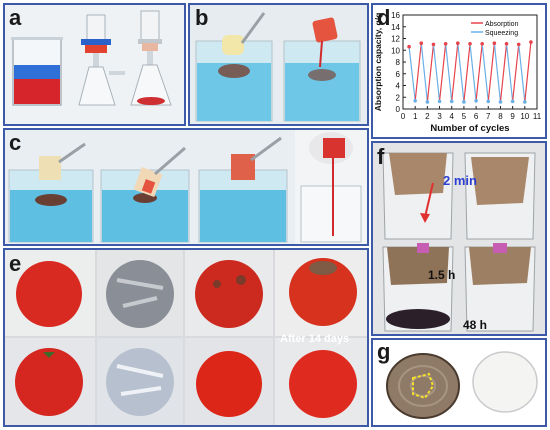  I want to click on x-tick-label: 1, so click(415, 116).